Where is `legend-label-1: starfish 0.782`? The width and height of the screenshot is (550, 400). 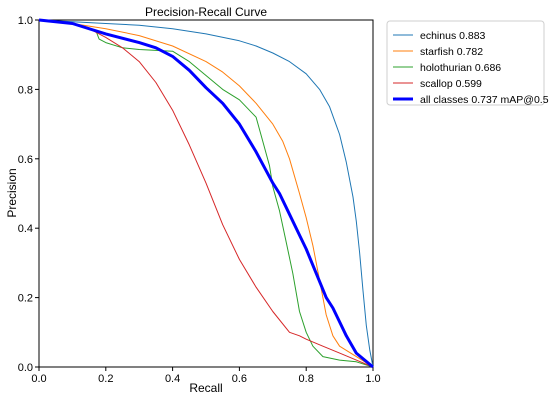
legend-label-1: starfish 0.782 is located at coordinates (451, 52).